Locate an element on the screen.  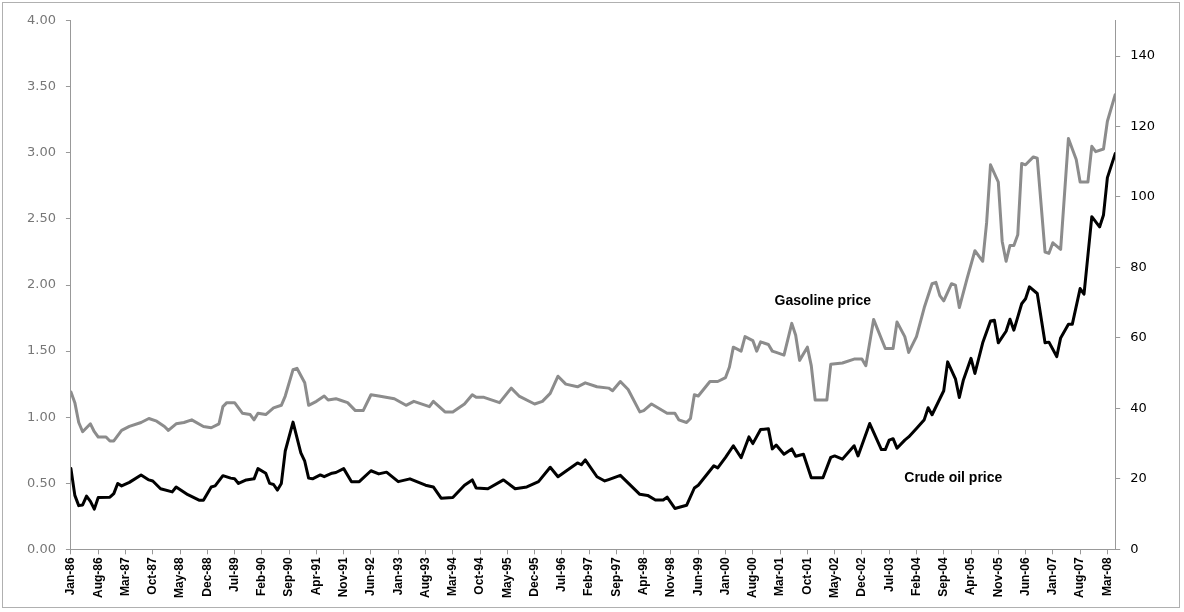
x-tick-label: Jan-07 is located at coordinates (1052, 576).